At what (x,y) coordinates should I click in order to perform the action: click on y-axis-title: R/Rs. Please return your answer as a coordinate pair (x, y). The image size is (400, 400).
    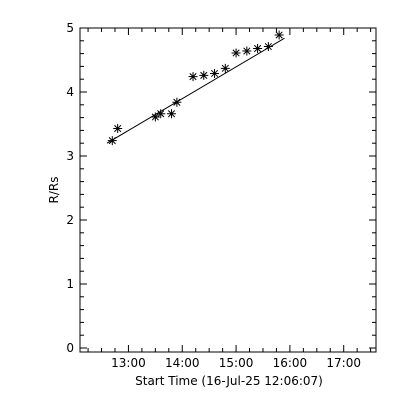
    Looking at the image, I should click on (54, 190).